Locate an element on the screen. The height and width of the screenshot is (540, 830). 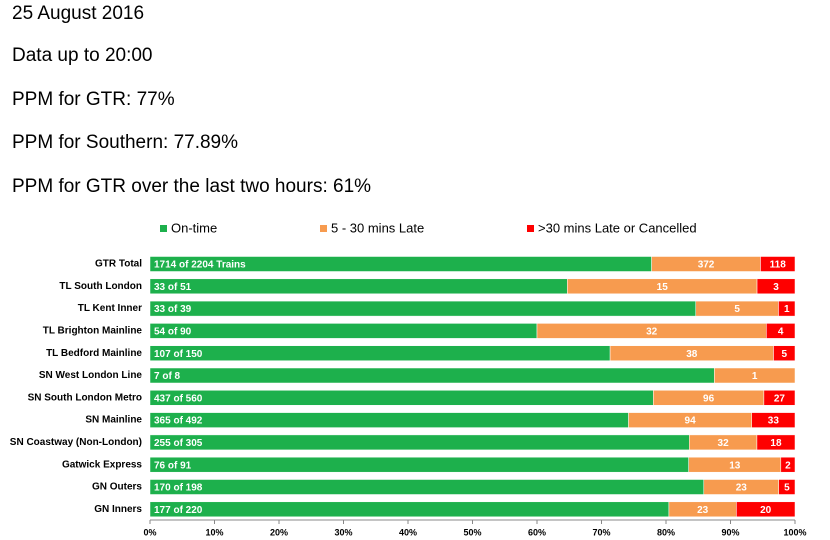
category-label: TL Kent Inner is located at coordinates (110, 308).